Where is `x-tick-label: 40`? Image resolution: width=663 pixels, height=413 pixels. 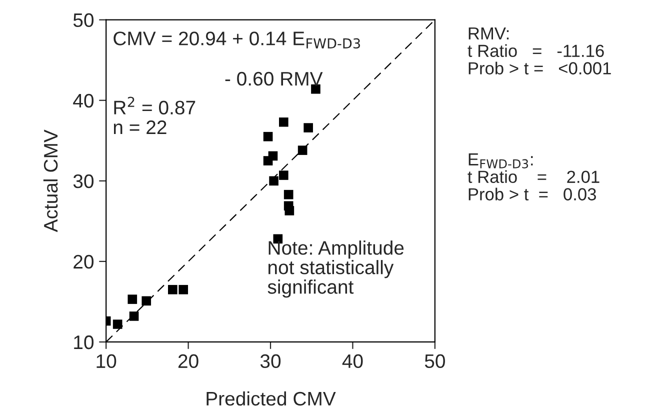
x-tick-label: 40 is located at coordinates (352, 361).